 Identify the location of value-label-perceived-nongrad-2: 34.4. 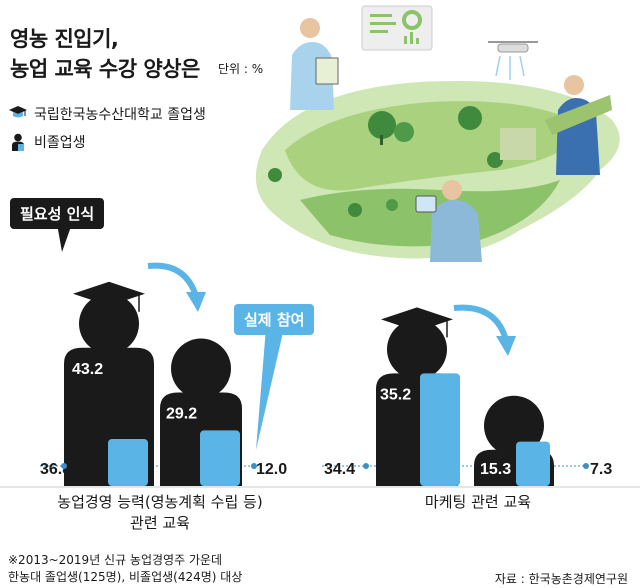
(339, 469).